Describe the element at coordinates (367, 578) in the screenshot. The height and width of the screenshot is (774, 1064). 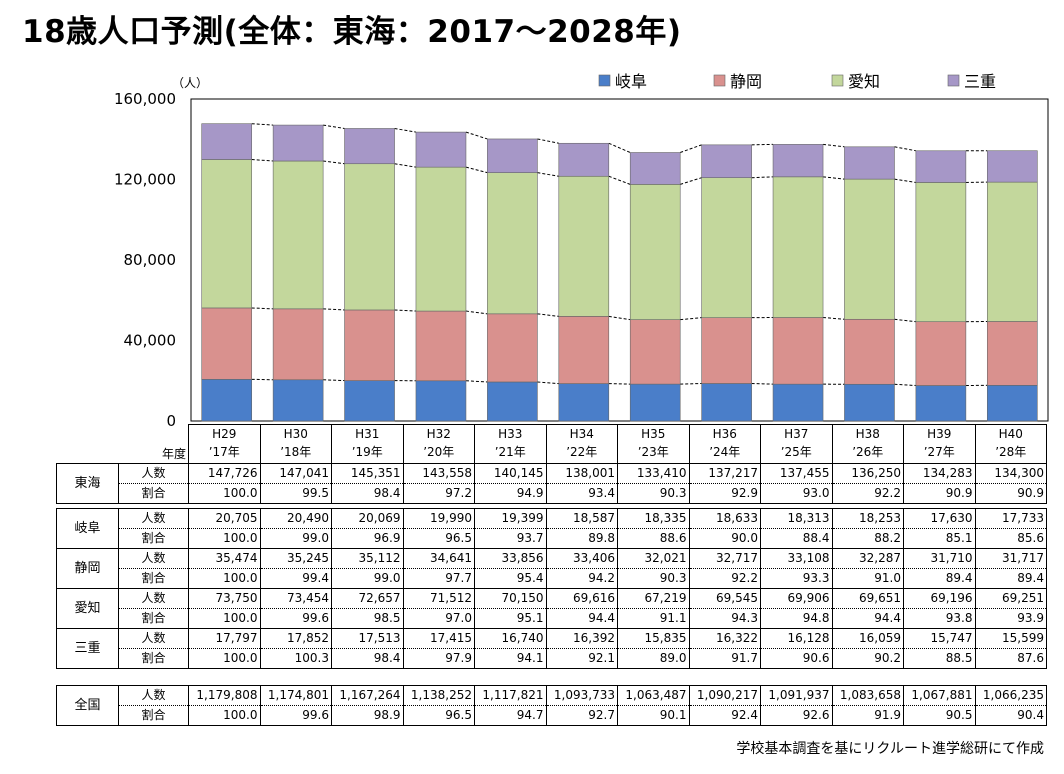
I see `ratio-cell: 99.0` at that location.